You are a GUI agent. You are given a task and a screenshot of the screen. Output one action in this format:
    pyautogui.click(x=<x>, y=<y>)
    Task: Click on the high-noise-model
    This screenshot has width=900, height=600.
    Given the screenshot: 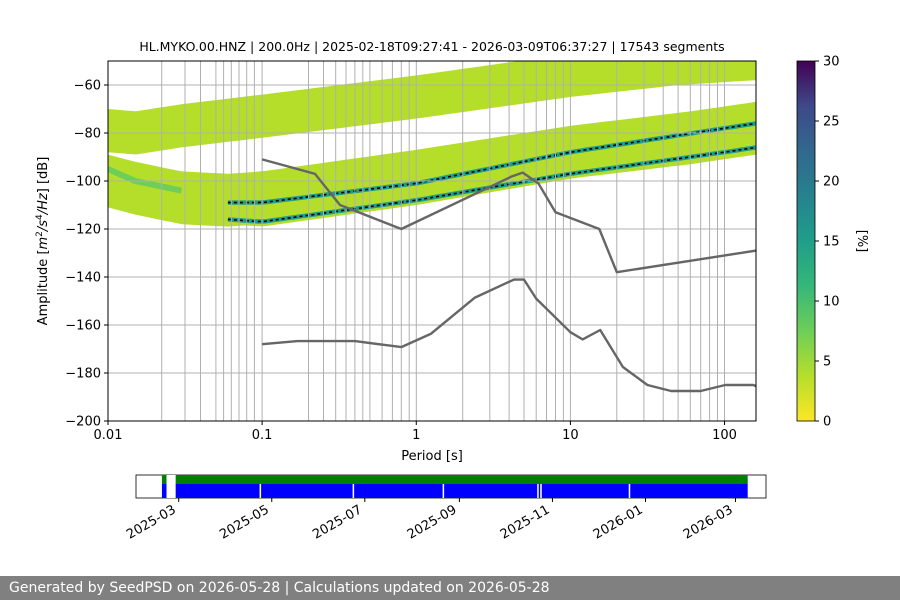 What is the action you would take?
    pyautogui.click(x=508, y=216)
    